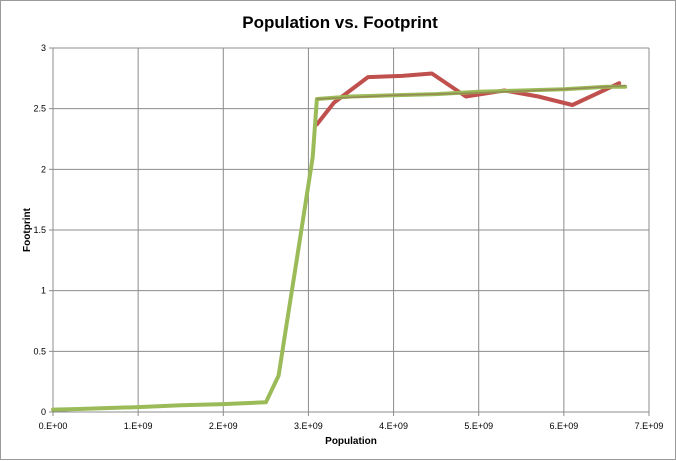  I want to click on x-tick-label: 1.E+09, so click(138, 426).